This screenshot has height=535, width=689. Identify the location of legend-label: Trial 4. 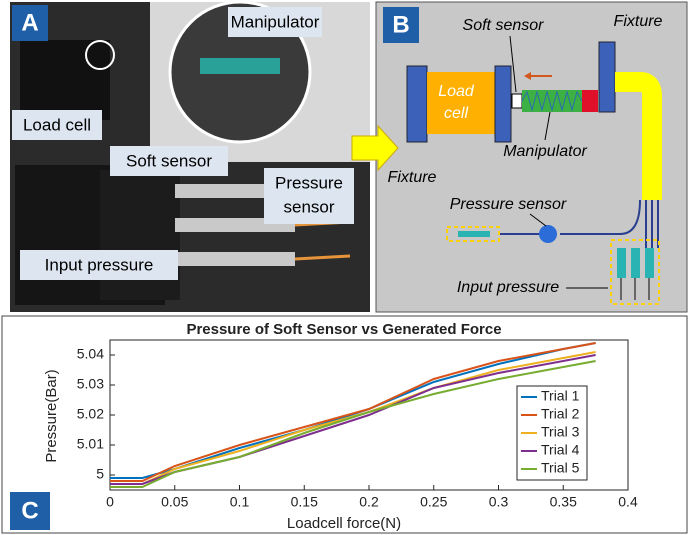
(560, 450).